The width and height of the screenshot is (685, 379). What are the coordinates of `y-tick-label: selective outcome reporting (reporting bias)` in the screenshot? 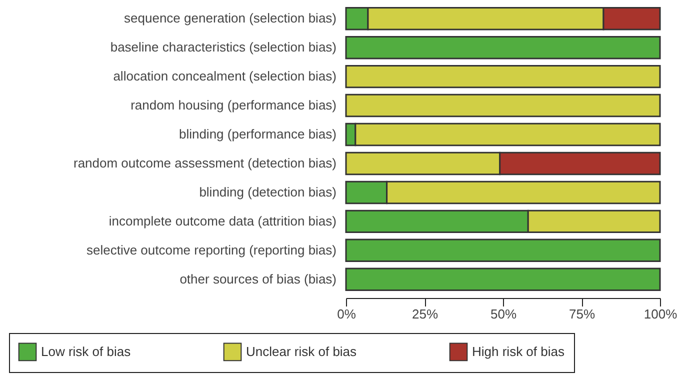 It's located at (211, 250).